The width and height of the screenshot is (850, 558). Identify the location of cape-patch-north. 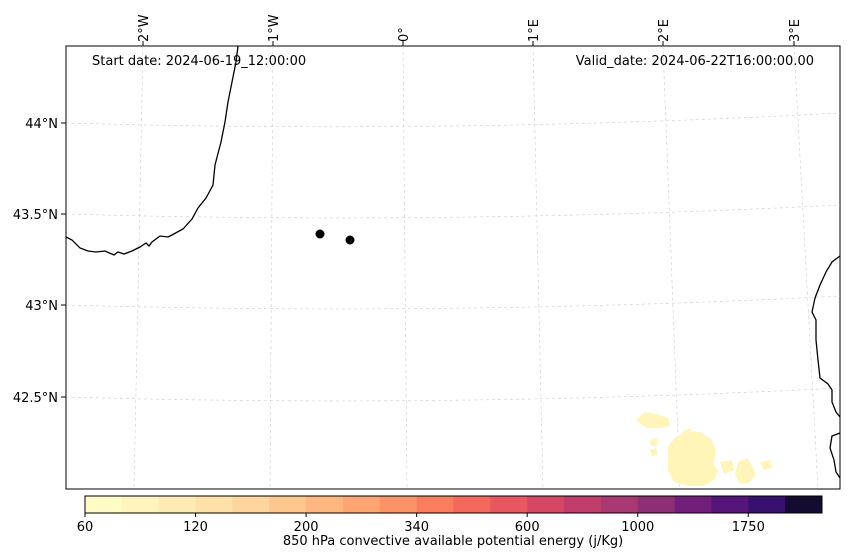
(653, 420).